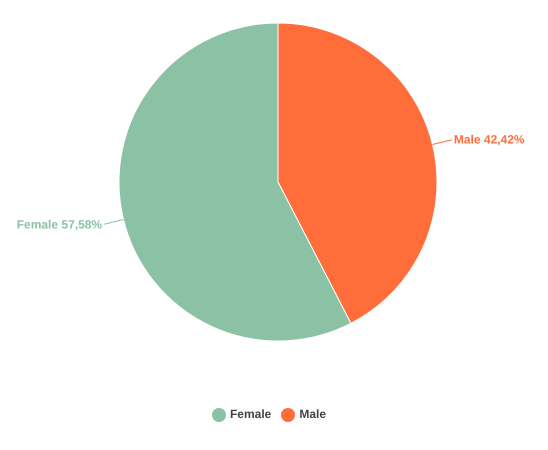 The width and height of the screenshot is (548, 450). I want to click on data-label: Male 42,42%, so click(489, 139).